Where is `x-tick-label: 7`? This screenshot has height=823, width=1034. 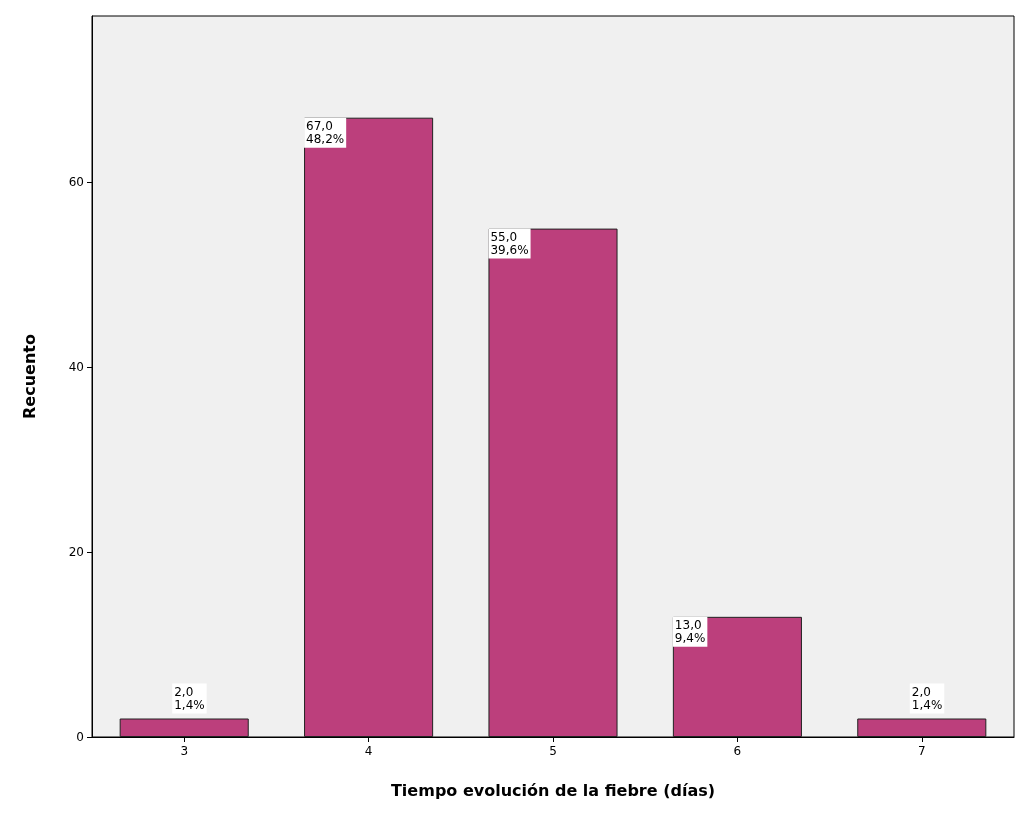
x-tick-label: 7 is located at coordinates (921, 751).